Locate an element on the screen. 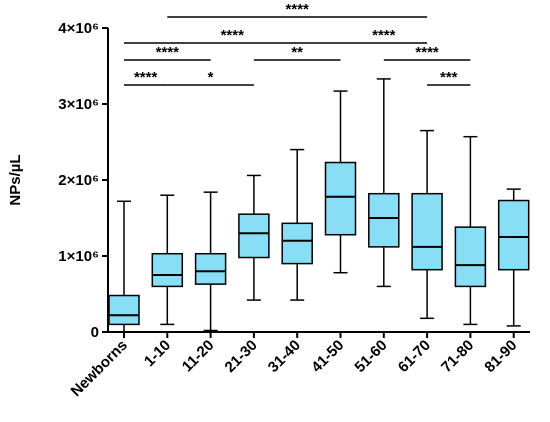  x-tick-label: Newborns is located at coordinates (99, 368).